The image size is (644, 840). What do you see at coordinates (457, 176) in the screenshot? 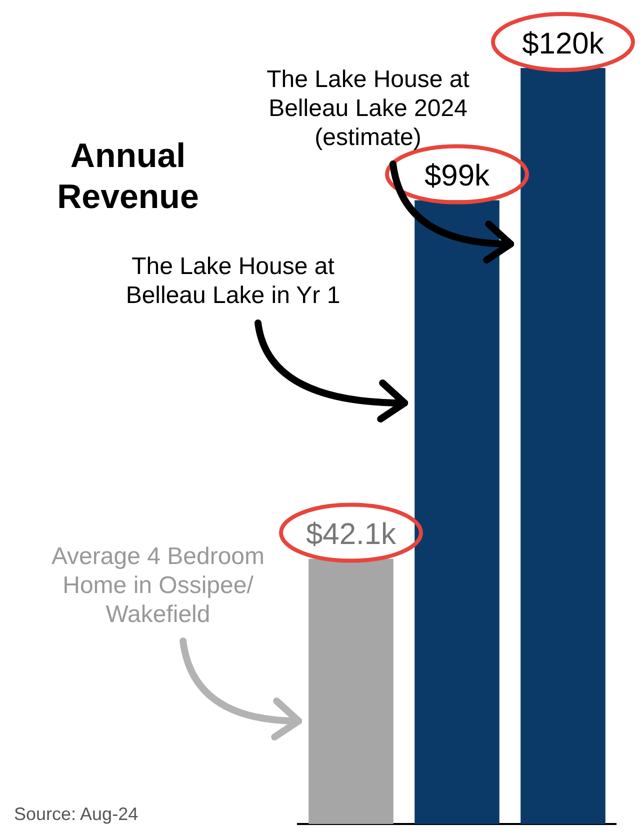
I see `data-label: $99k` at bounding box center [457, 176].